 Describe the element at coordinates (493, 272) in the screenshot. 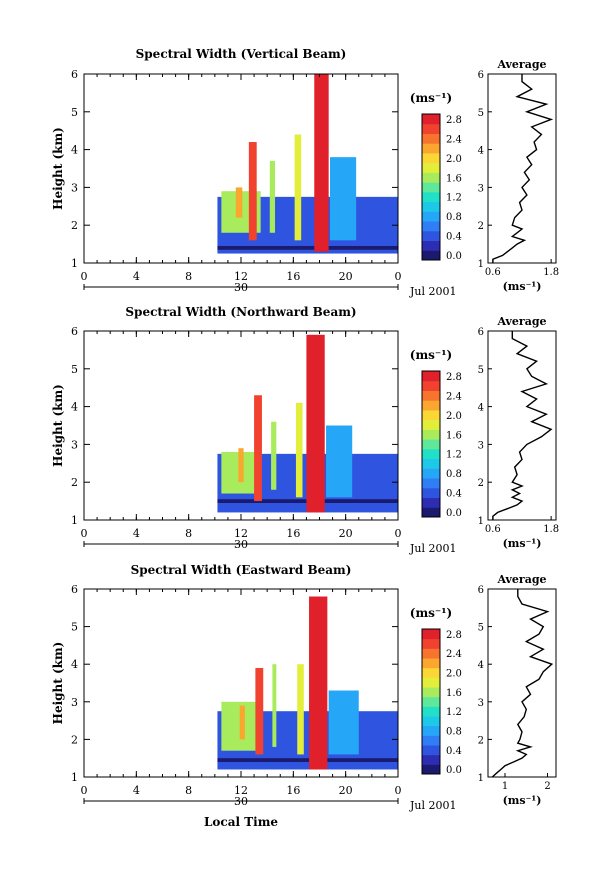

I see `average-x-tick-label: 0.6` at that location.